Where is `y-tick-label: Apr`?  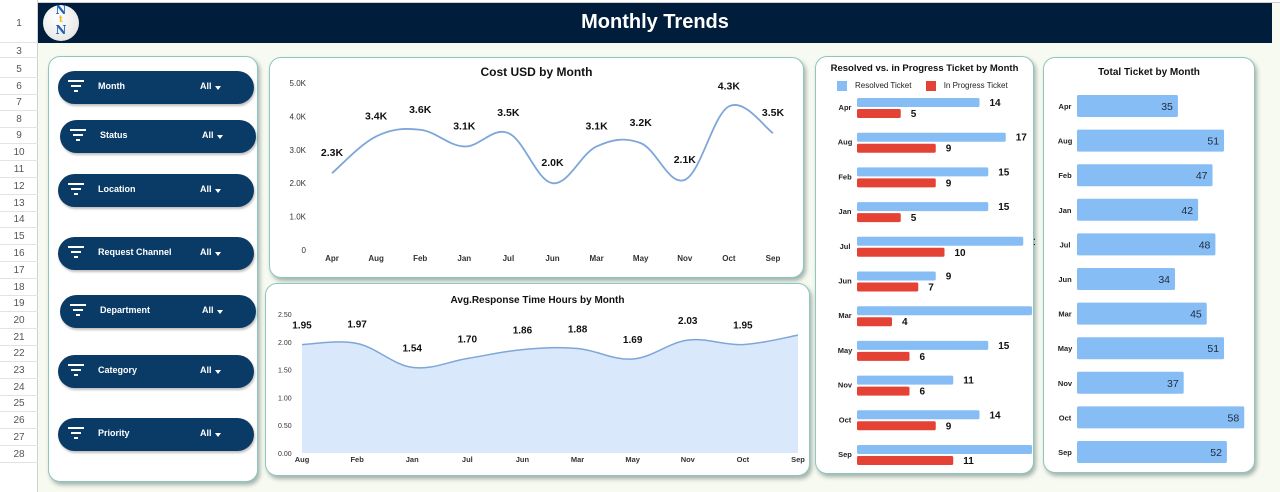
y-tick-label: Apr is located at coordinates (845, 107).